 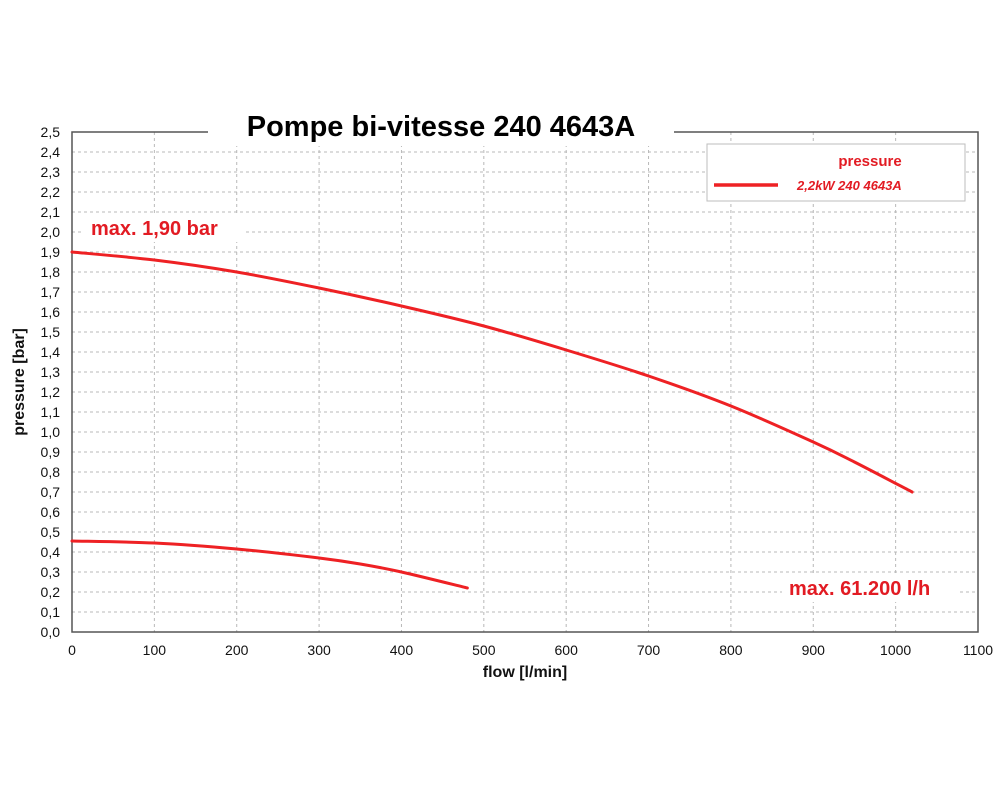 I want to click on x-tick-label: 600, so click(x=567, y=650).